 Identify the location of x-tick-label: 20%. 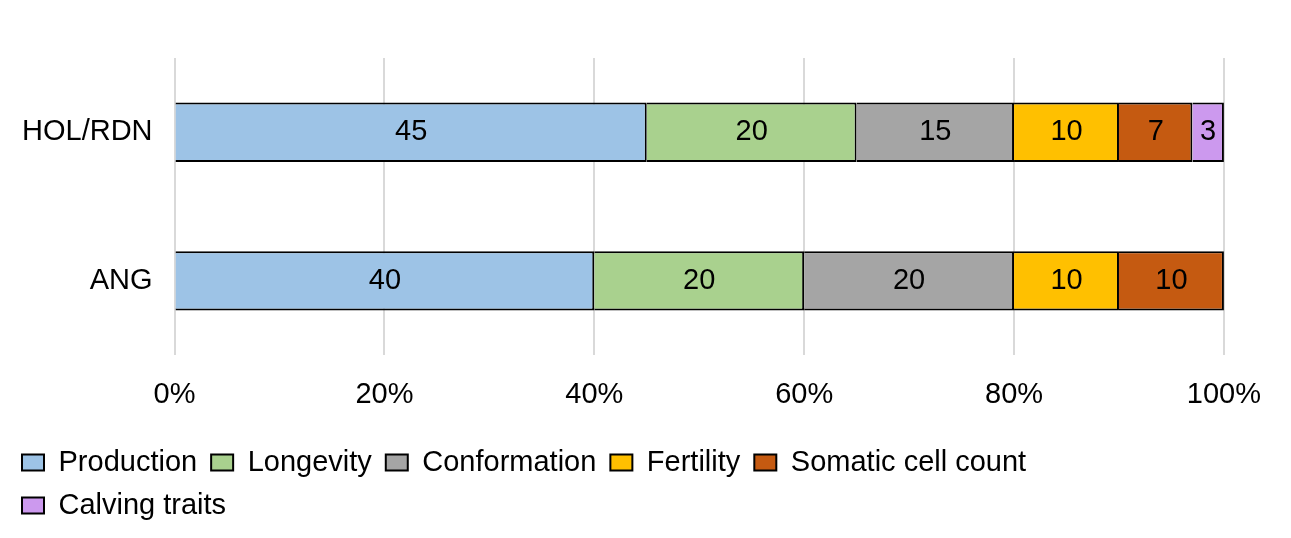
(384, 392).